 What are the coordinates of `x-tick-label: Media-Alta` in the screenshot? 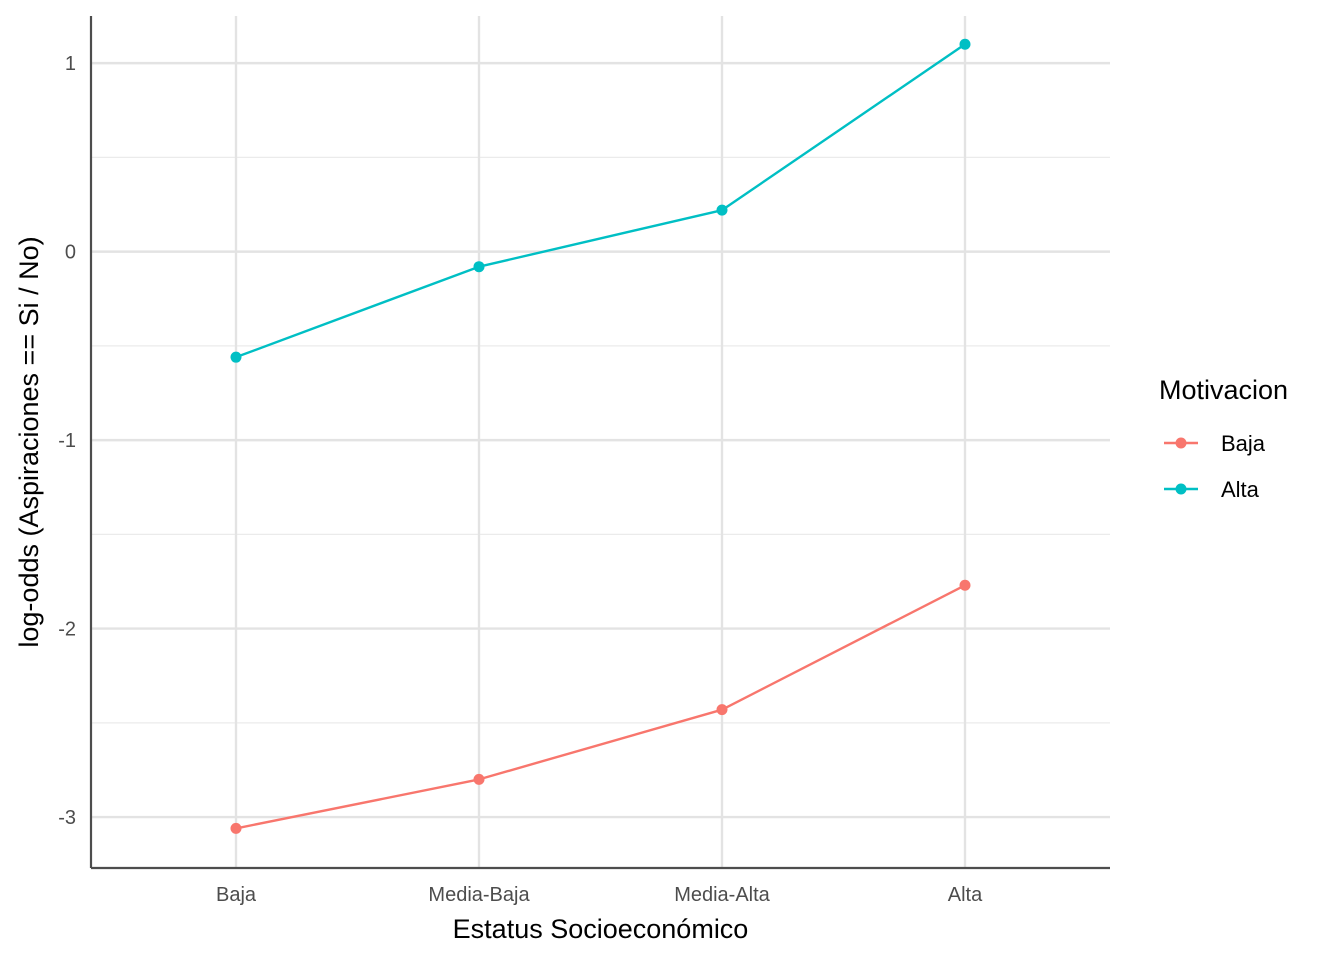 It's located at (722, 895).